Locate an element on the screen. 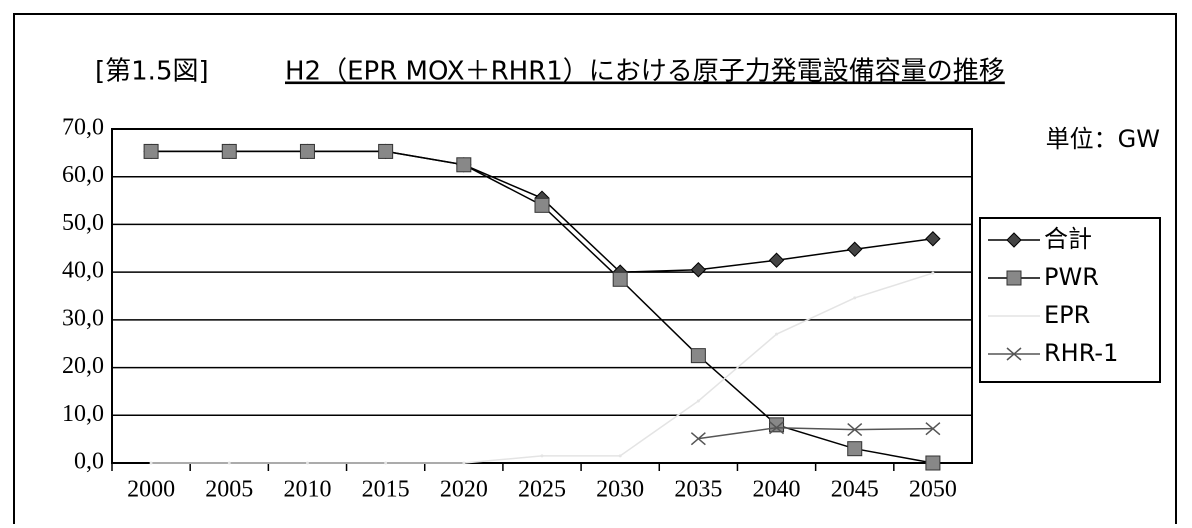  y-tick-label: 30,0 is located at coordinates (83, 318).